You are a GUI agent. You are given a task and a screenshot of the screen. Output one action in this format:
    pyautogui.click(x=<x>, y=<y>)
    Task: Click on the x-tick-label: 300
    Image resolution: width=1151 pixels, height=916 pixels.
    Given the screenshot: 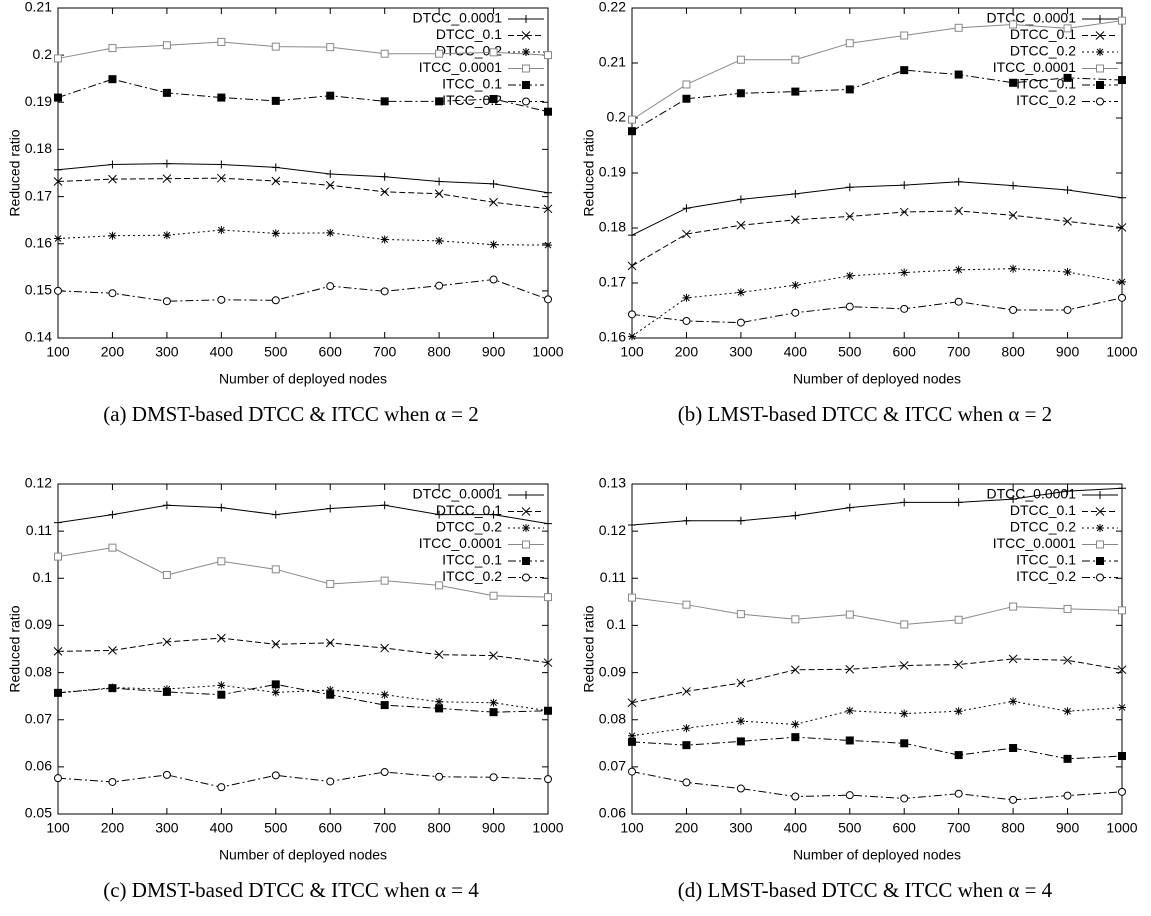 What is the action you would take?
    pyautogui.click(x=741, y=828)
    